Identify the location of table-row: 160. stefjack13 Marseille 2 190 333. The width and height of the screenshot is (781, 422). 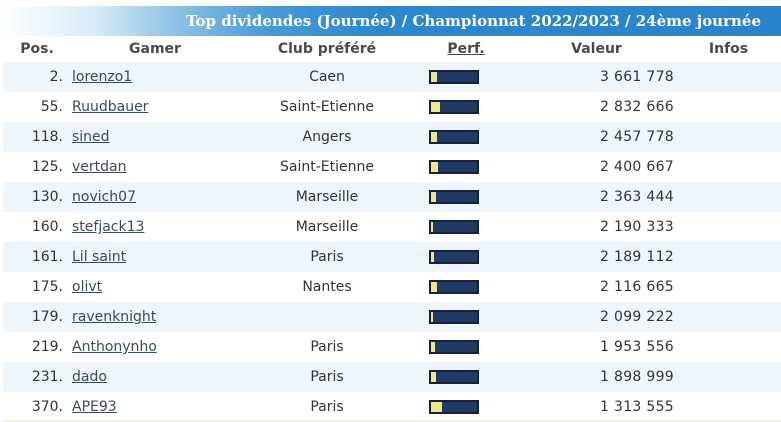
(392, 227).